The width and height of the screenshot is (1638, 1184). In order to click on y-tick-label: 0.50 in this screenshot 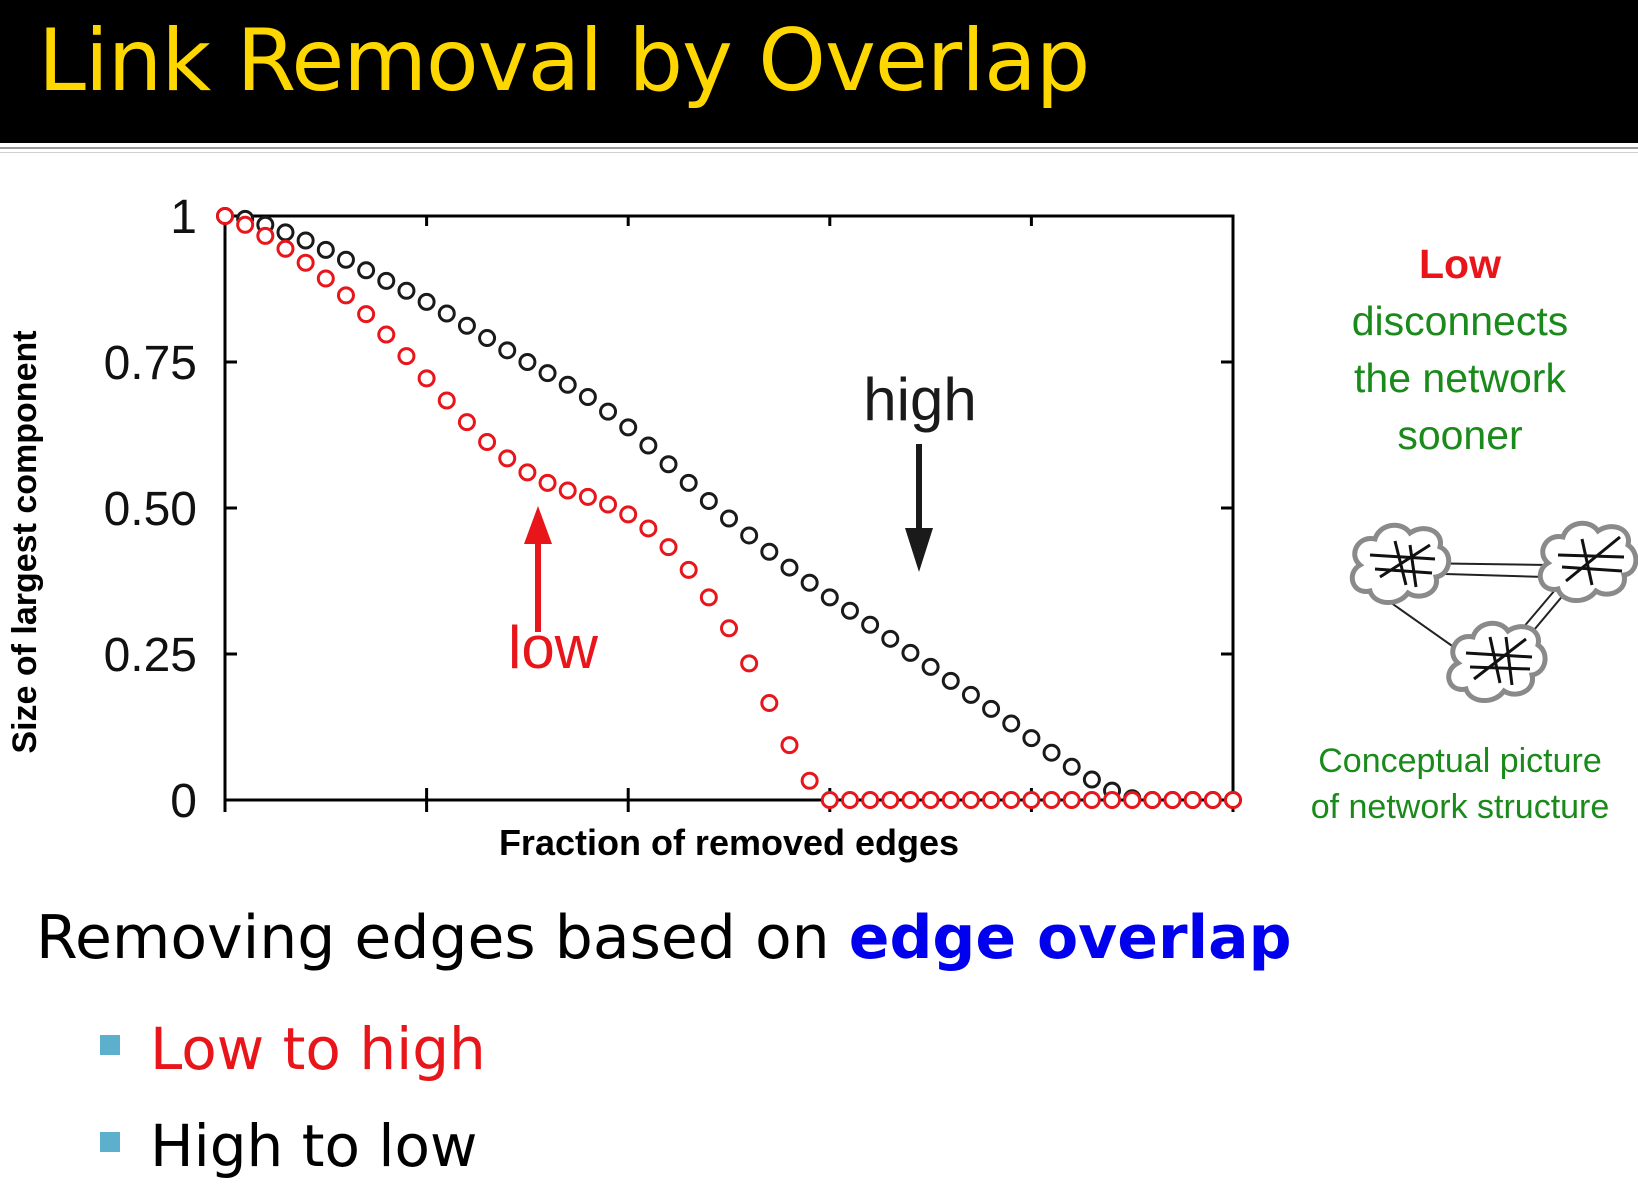, I will do `click(150, 509)`.